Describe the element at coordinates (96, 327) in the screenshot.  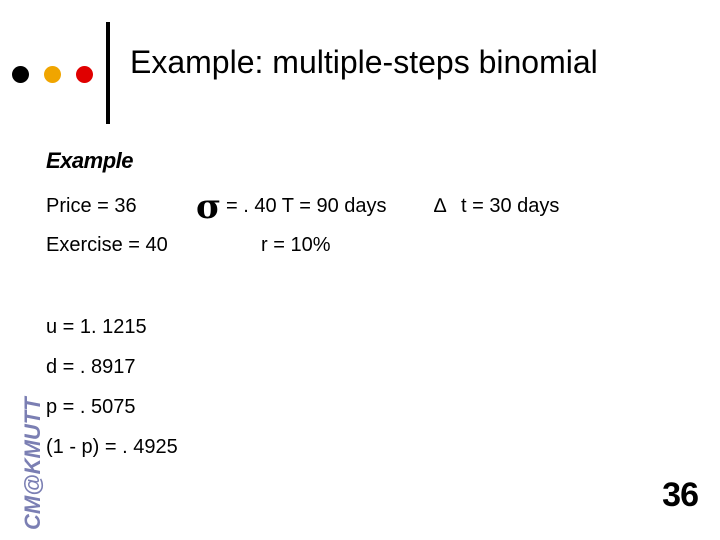
I see `u-line: u = 1. 1215` at that location.